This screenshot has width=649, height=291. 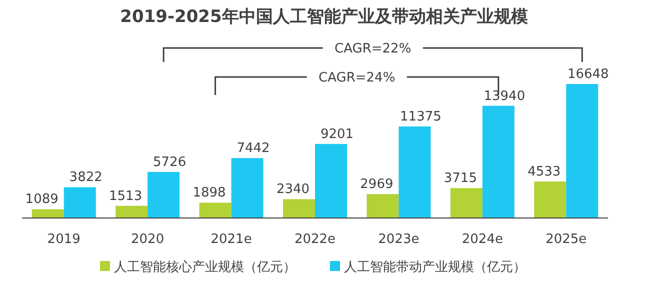 What do you see at coordinates (231, 239) in the screenshot?
I see `x-tick-label: 2021e` at bounding box center [231, 239].